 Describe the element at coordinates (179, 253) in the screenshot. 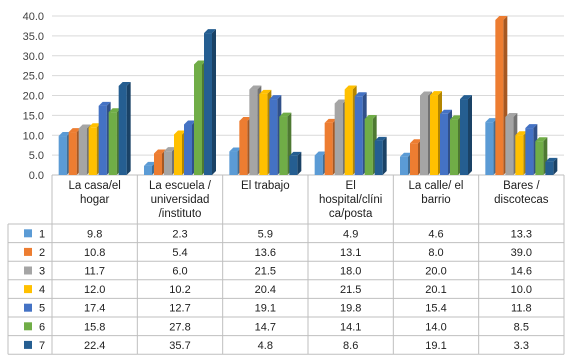

I see `data-label: 5.4` at that location.